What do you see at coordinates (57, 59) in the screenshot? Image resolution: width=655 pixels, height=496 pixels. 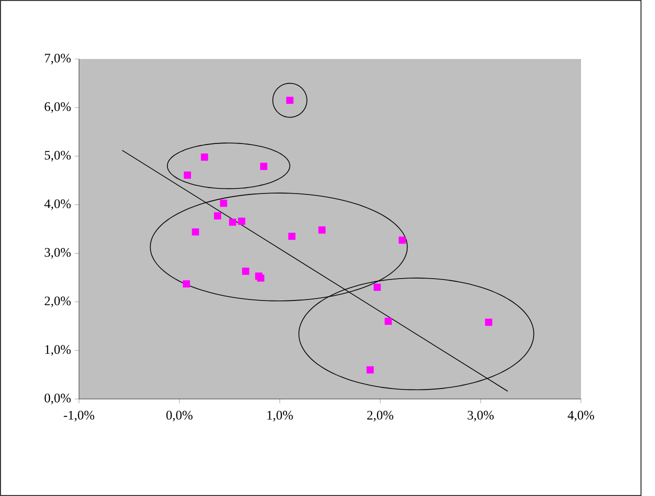 I see `y-tick-label: 7,0%` at bounding box center [57, 59].